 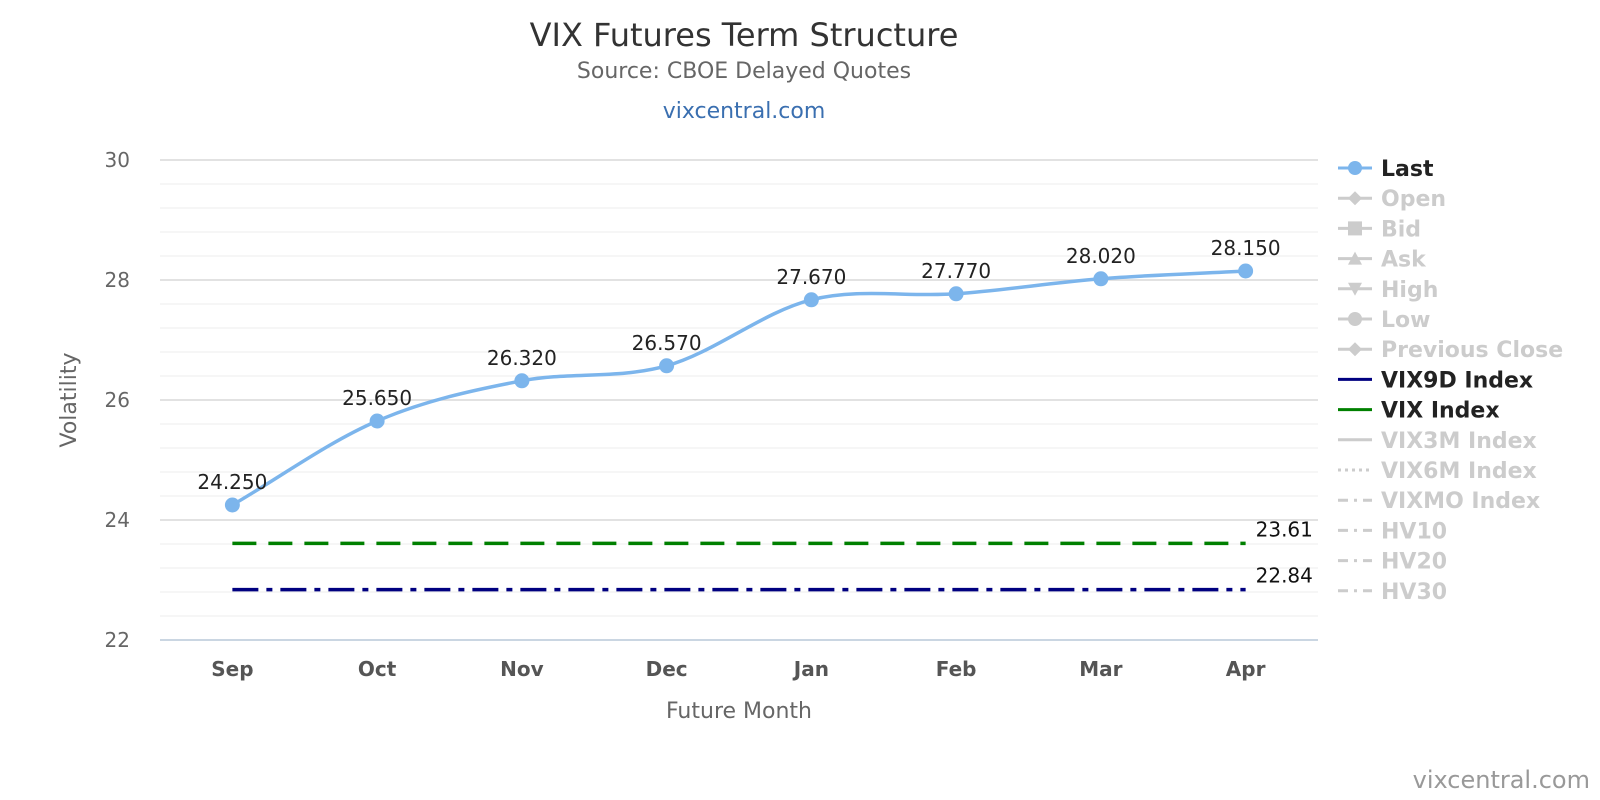 I want to click on legend-item: HV10, so click(x=1392, y=531).